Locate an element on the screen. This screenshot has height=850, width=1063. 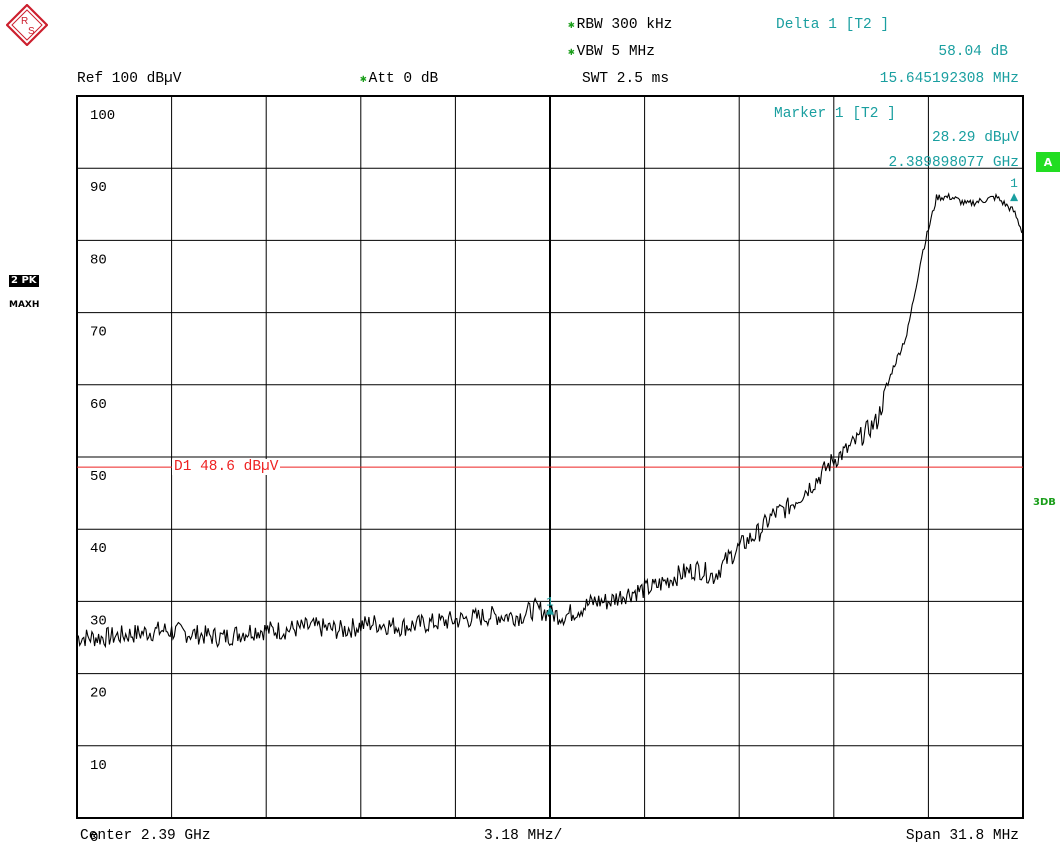
svg-text: R is located at coordinates (24, 21).